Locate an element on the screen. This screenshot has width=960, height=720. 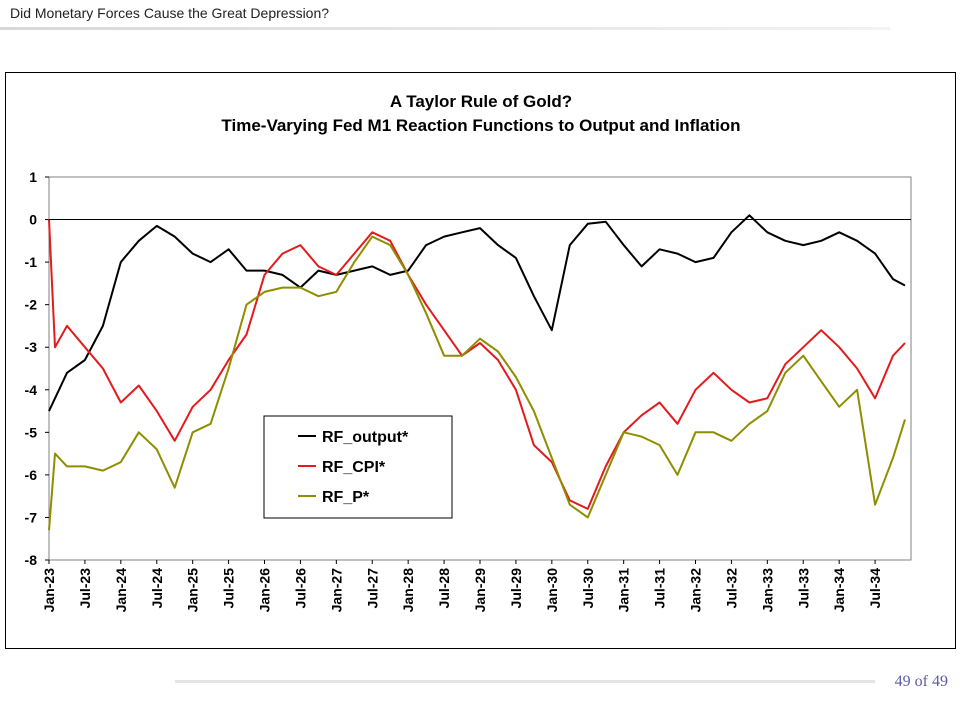
x-tick-label: Jan-30 is located at coordinates (552, 590).